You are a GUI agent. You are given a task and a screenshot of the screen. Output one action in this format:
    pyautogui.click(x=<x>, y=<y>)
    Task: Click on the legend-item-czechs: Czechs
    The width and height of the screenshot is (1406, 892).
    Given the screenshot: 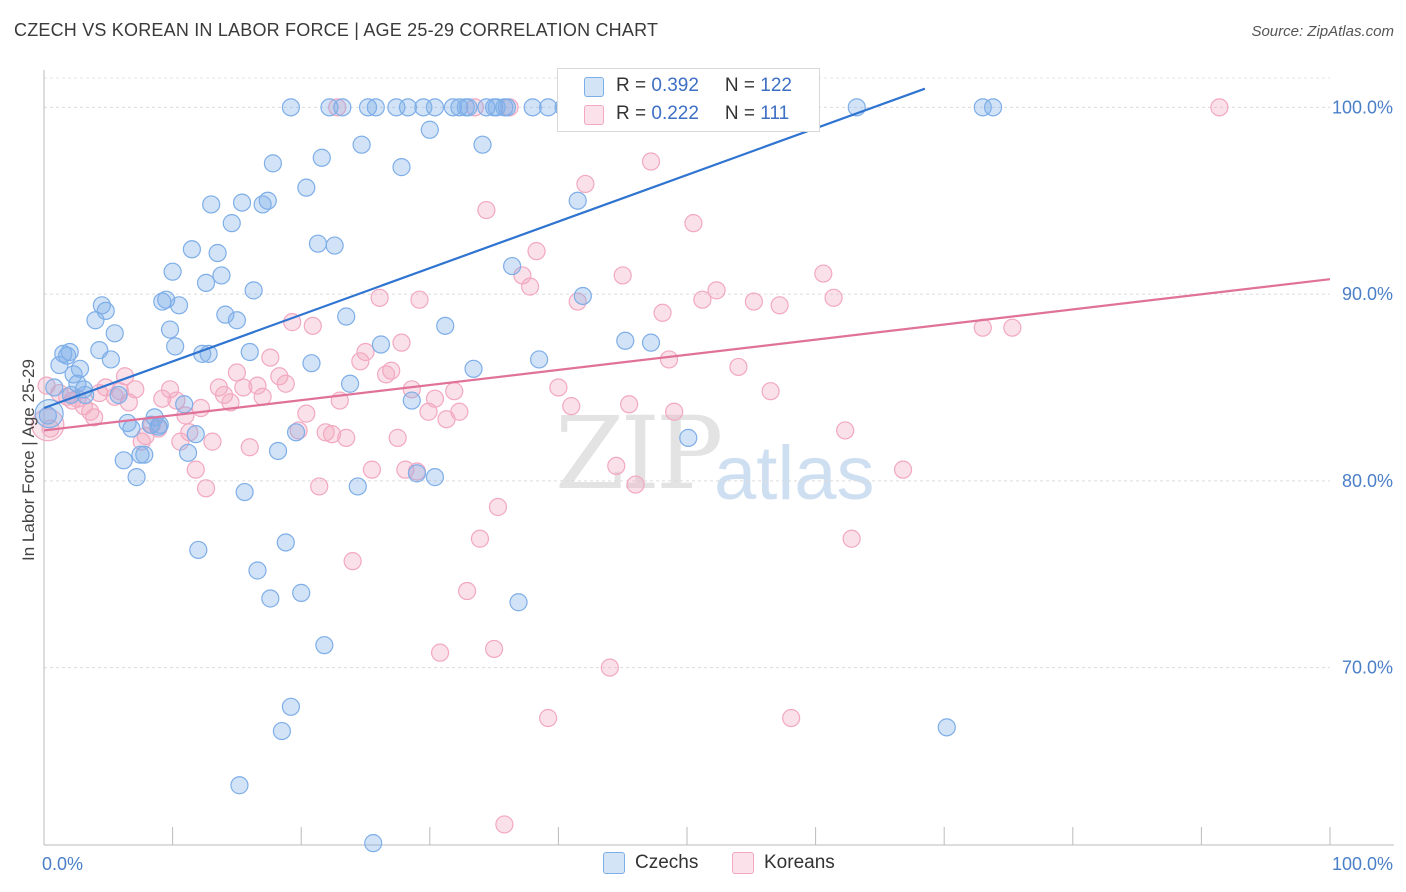 What is the action you would take?
    pyautogui.click(x=650, y=863)
    